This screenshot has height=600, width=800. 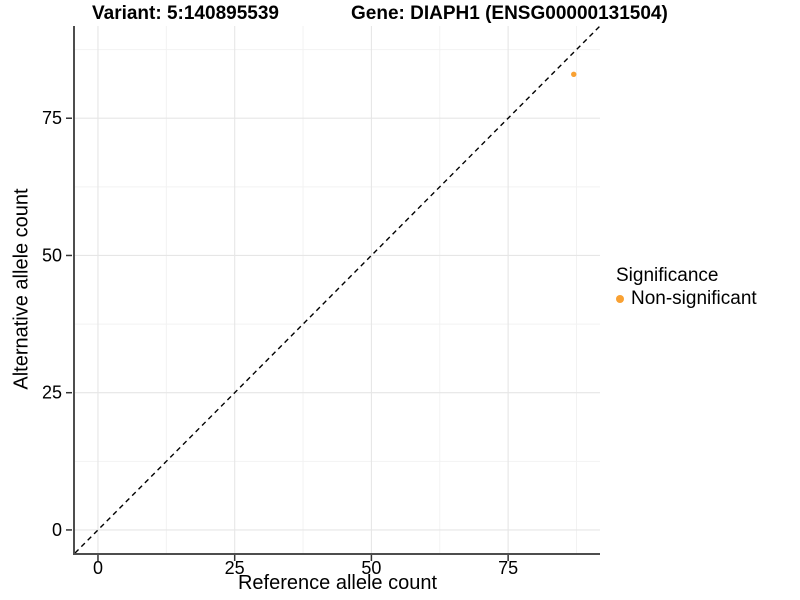 I want to click on legend-title: Significance, so click(x=667, y=275).